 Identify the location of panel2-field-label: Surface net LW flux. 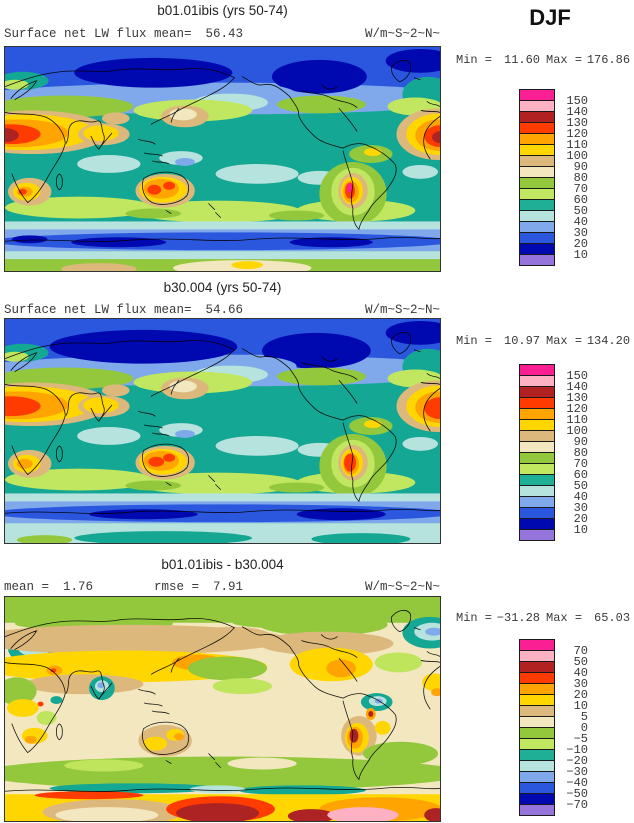
(75, 310).